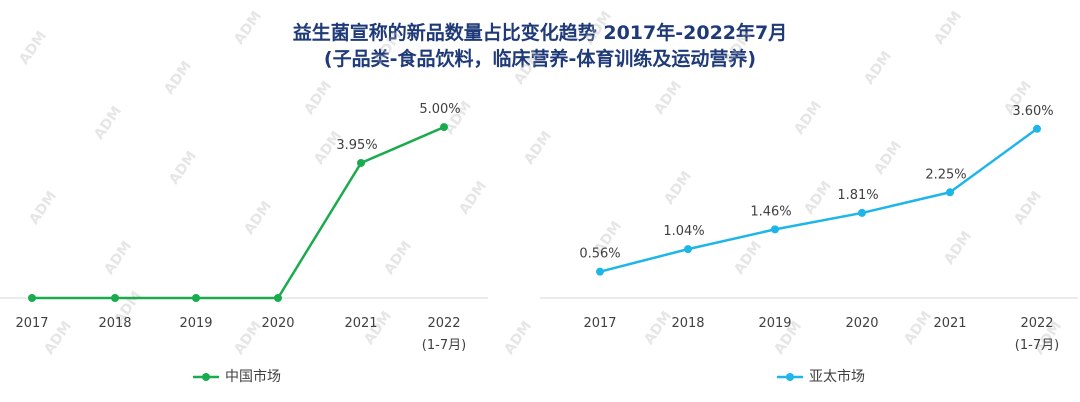 Image resolution: width=1080 pixels, height=402 pixels. What do you see at coordinates (356, 145) in the screenshot?
I see `data-label: 3.95%` at bounding box center [356, 145].